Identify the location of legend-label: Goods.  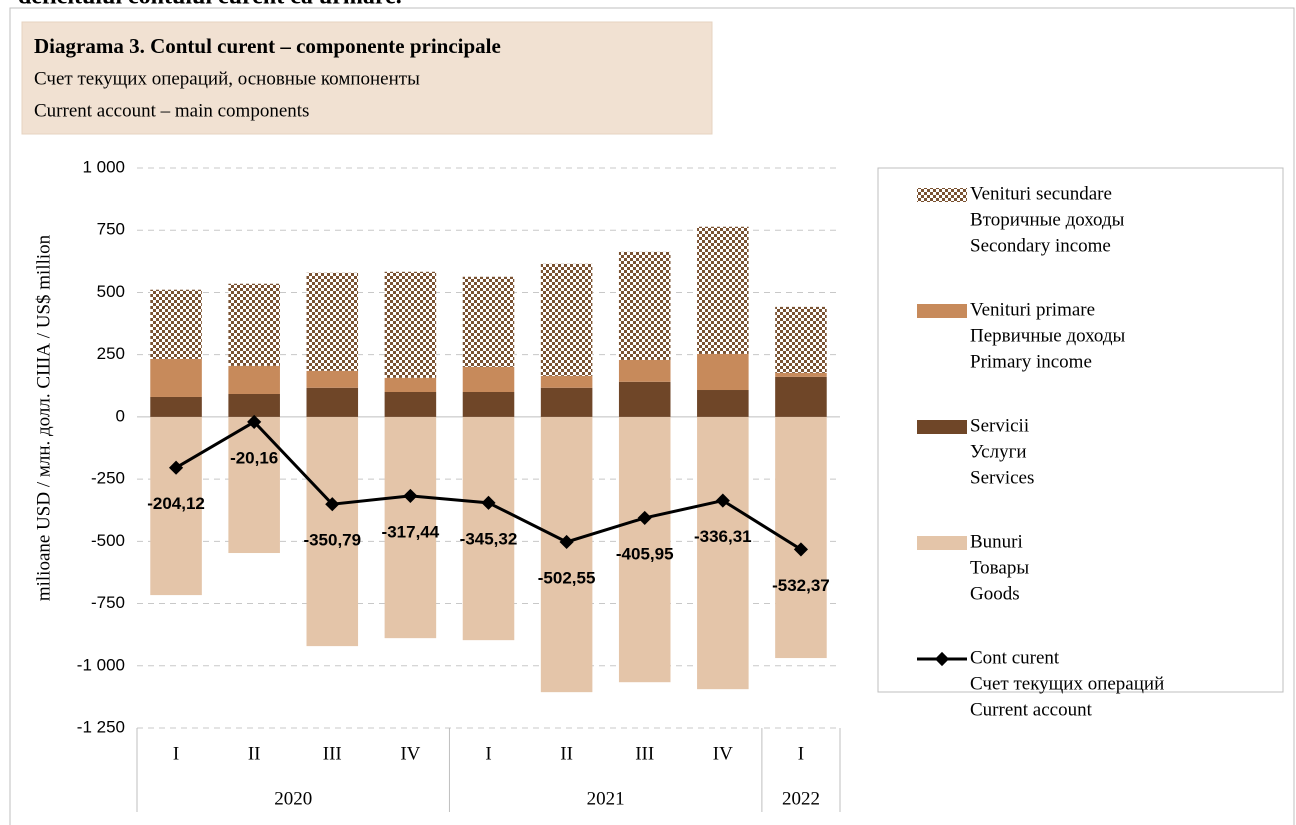
(995, 593).